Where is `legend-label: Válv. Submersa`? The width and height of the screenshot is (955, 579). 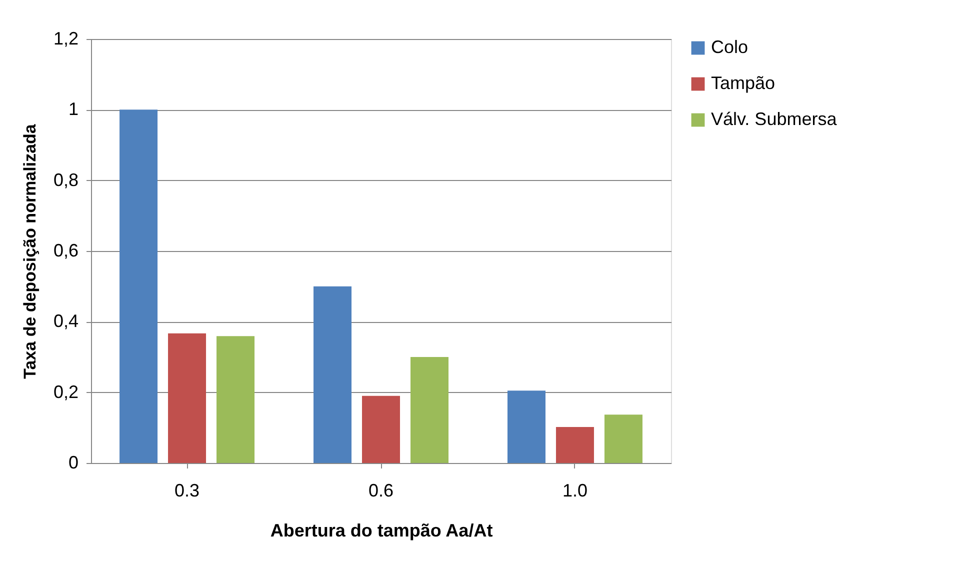 legend-label: Válv. Submersa is located at coordinates (774, 119).